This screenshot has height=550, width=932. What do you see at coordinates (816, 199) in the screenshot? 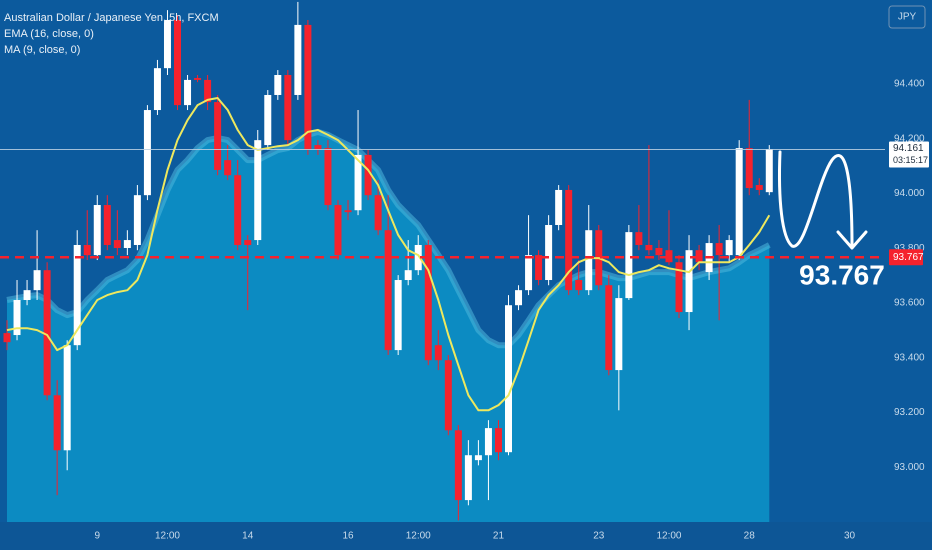
I see `hand-drawn-arrow` at bounding box center [816, 199].